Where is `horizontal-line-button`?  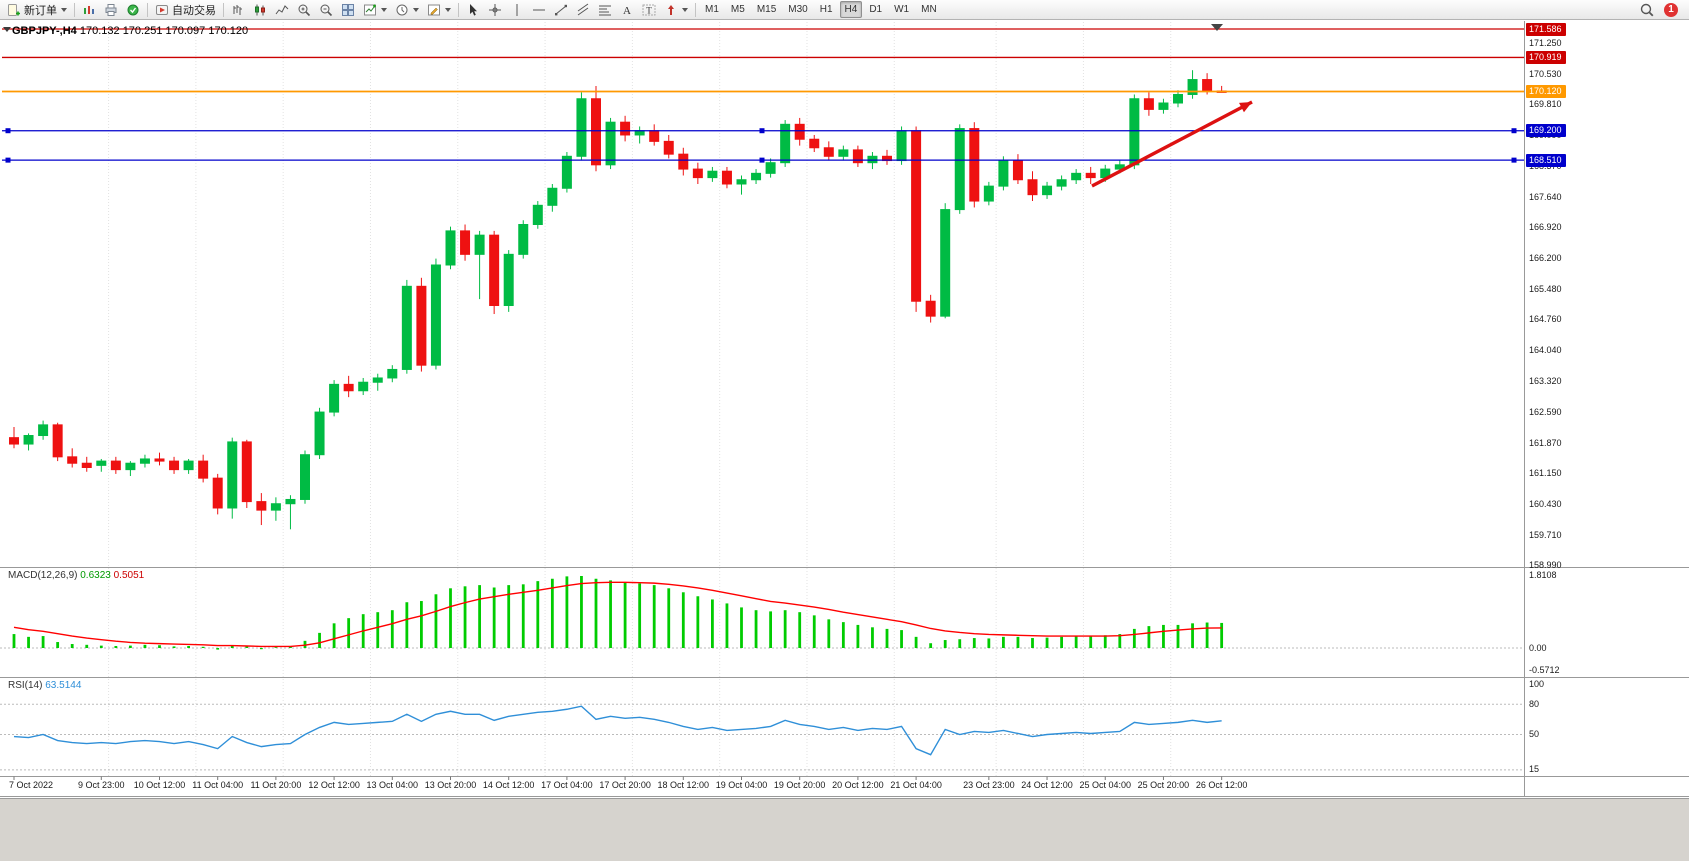 horizontal-line-button is located at coordinates (539, 10).